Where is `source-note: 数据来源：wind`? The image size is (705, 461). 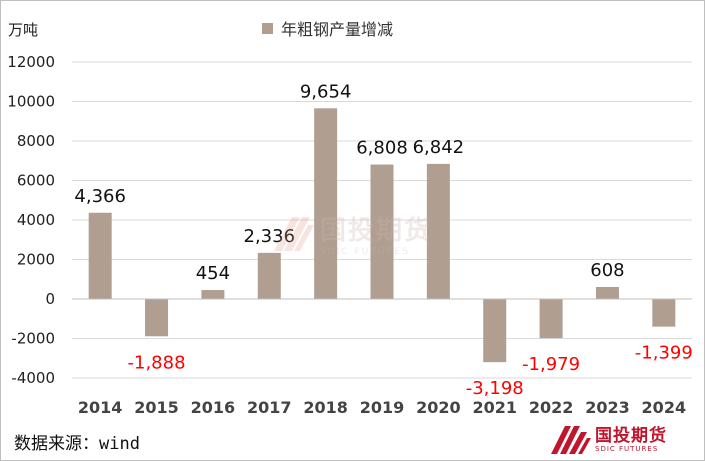
source-note: 数据来源：wind is located at coordinates (77, 444).